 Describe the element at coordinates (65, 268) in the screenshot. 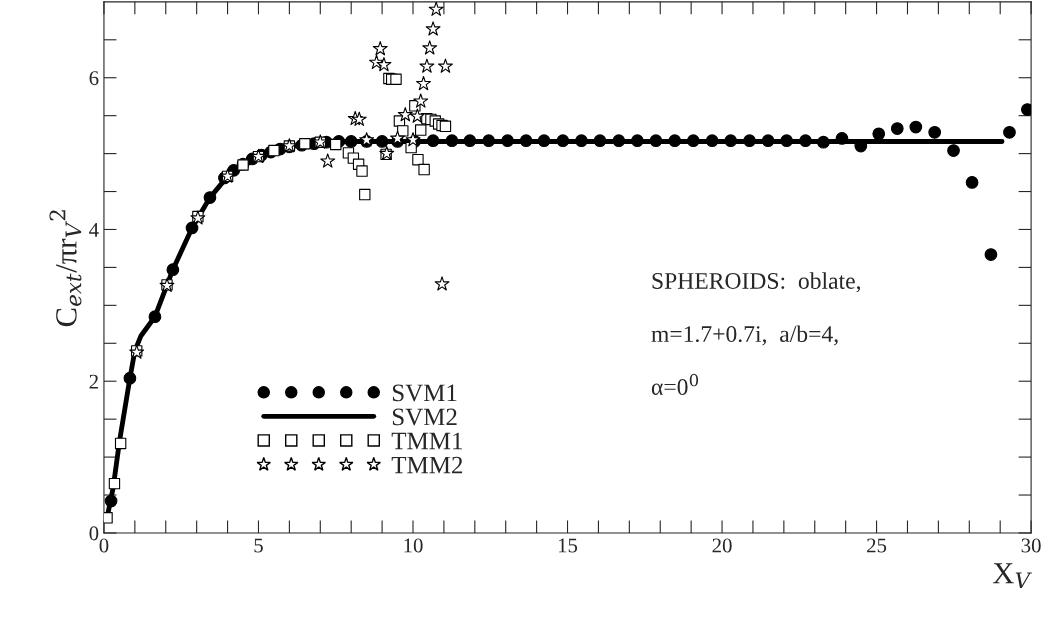

I see `y-axis-title: C$_{ext}$/πr$_{V}$$^{2}$` at that location.